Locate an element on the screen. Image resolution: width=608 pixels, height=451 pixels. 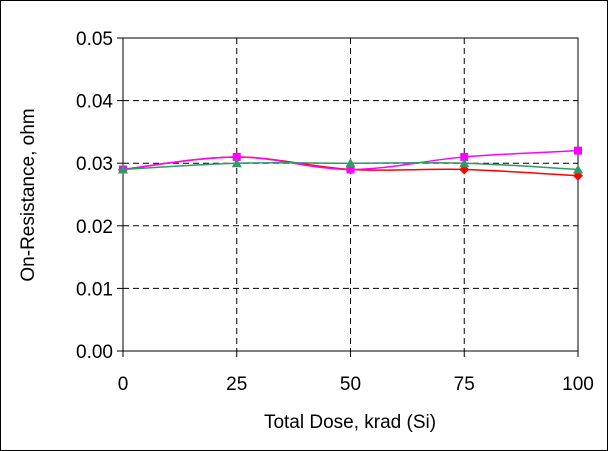
series-triangle is located at coordinates (350, 166).